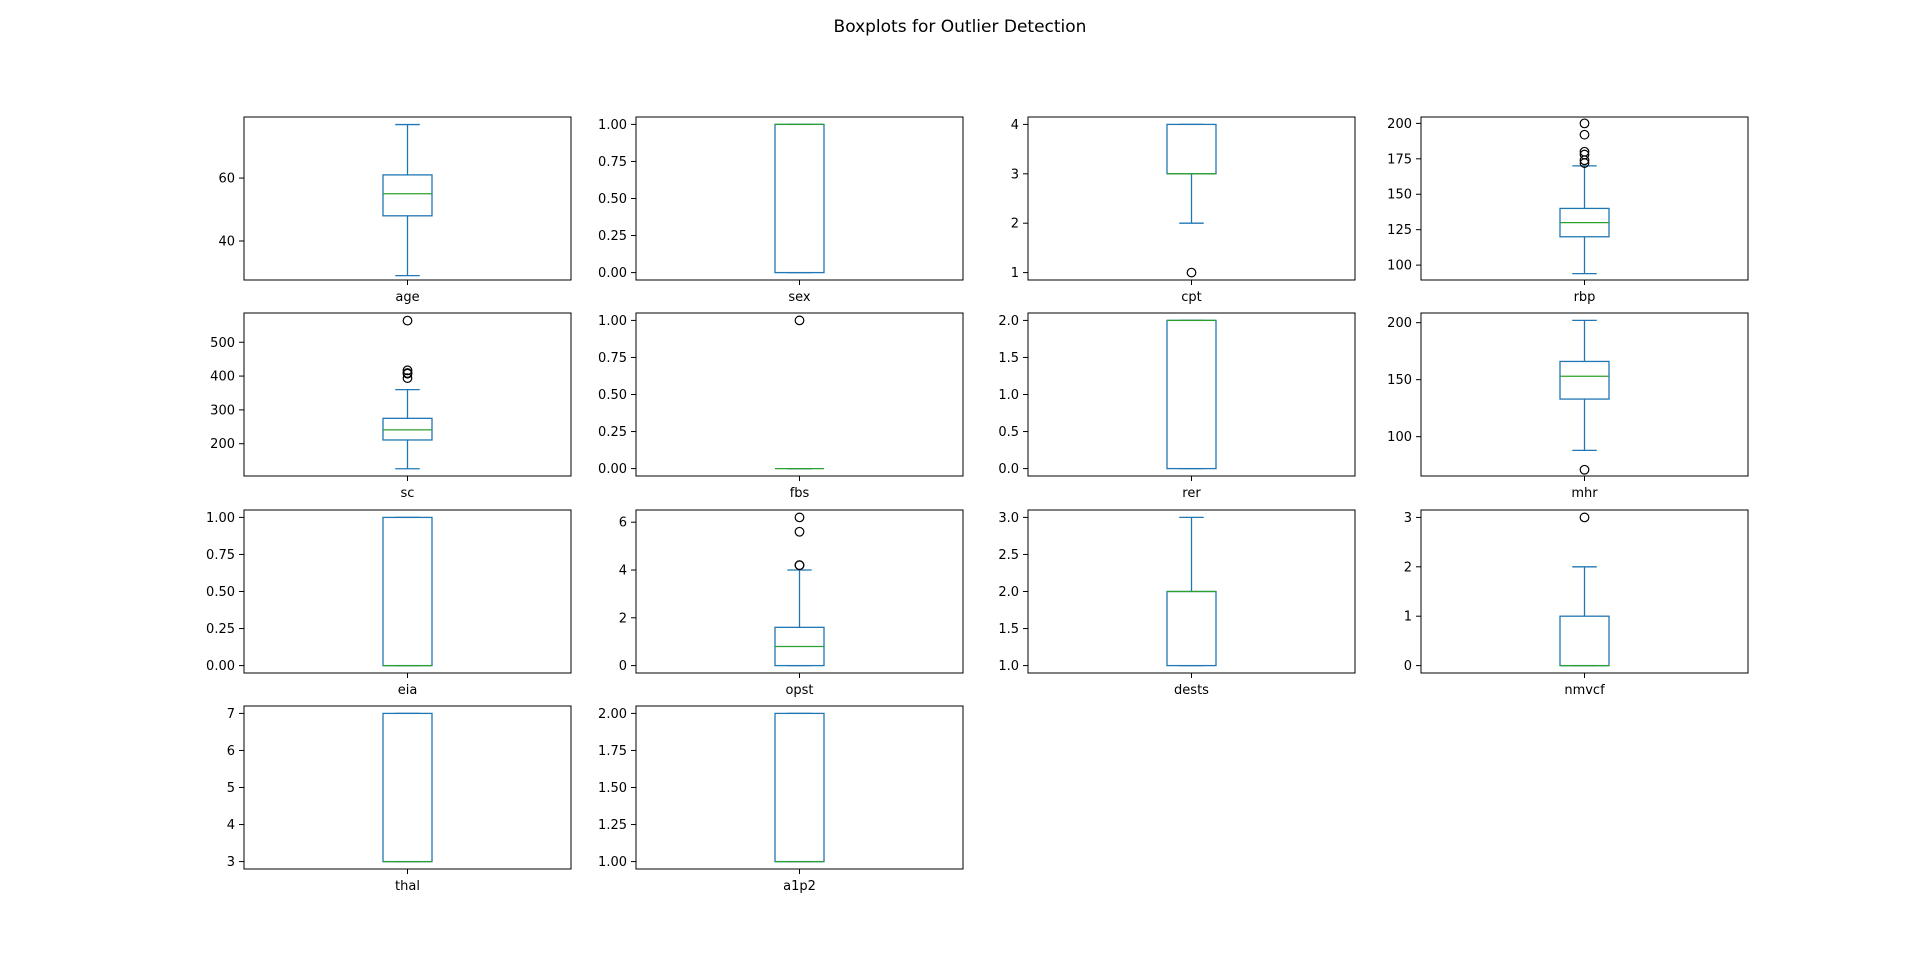  Describe the element at coordinates (799, 297) in the screenshot. I see `x-tick-label: sex` at that location.